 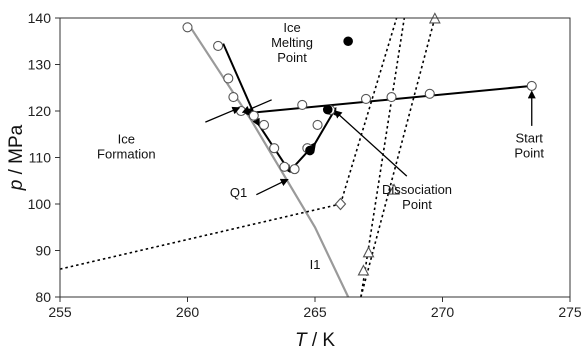 What do you see at coordinates (529, 138) in the screenshot?
I see `annotation-start-line-0: Start` at bounding box center [529, 138].